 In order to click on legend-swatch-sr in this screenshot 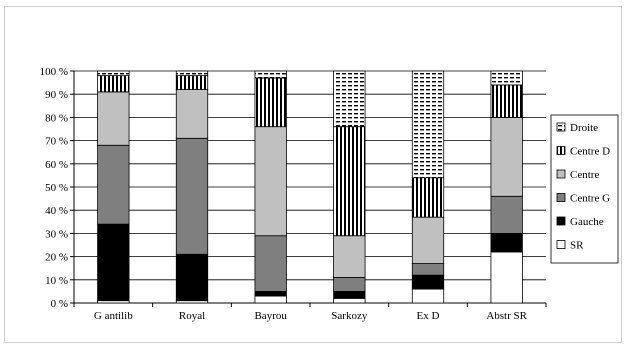, I will do `click(561, 244)`.